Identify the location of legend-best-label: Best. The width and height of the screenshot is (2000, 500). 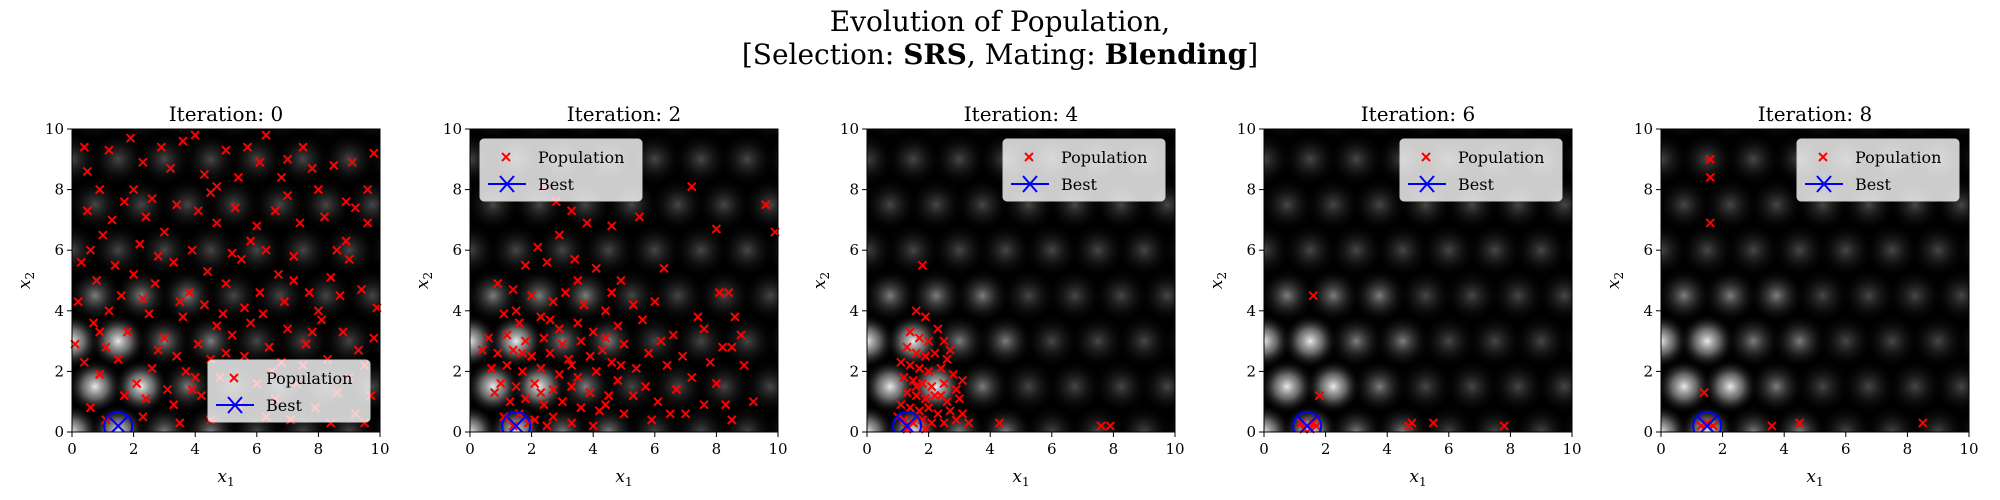
(284, 405).